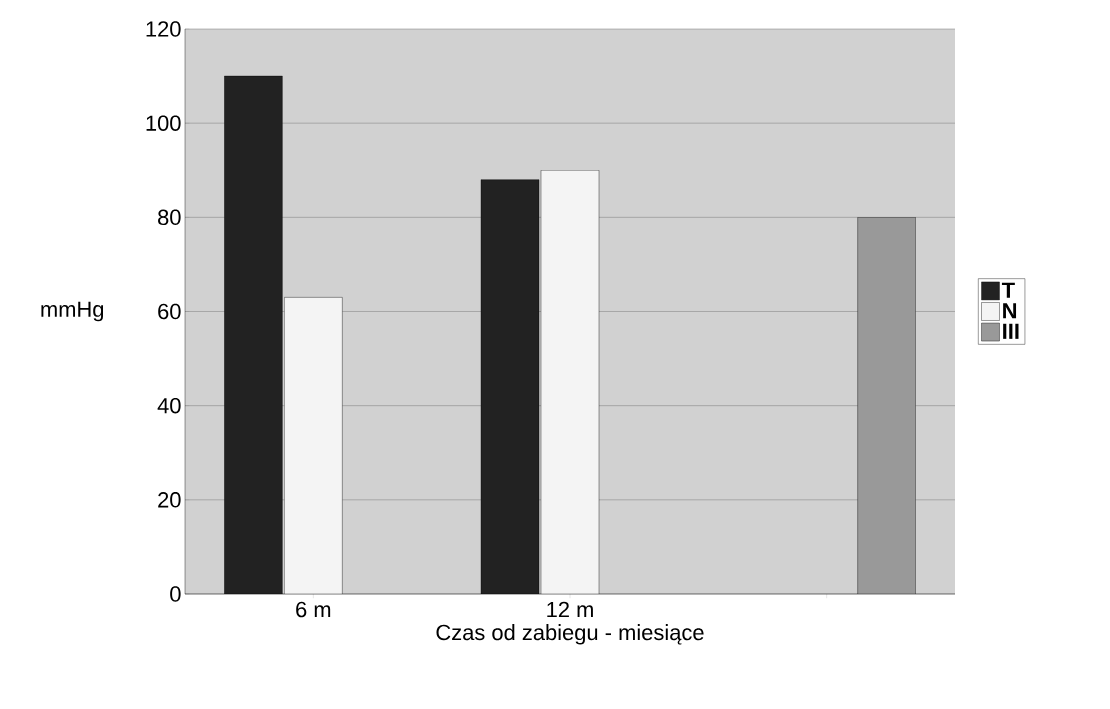 The height and width of the screenshot is (709, 1110). Describe the element at coordinates (169, 217) in the screenshot. I see `y-tick-label: 80` at that location.